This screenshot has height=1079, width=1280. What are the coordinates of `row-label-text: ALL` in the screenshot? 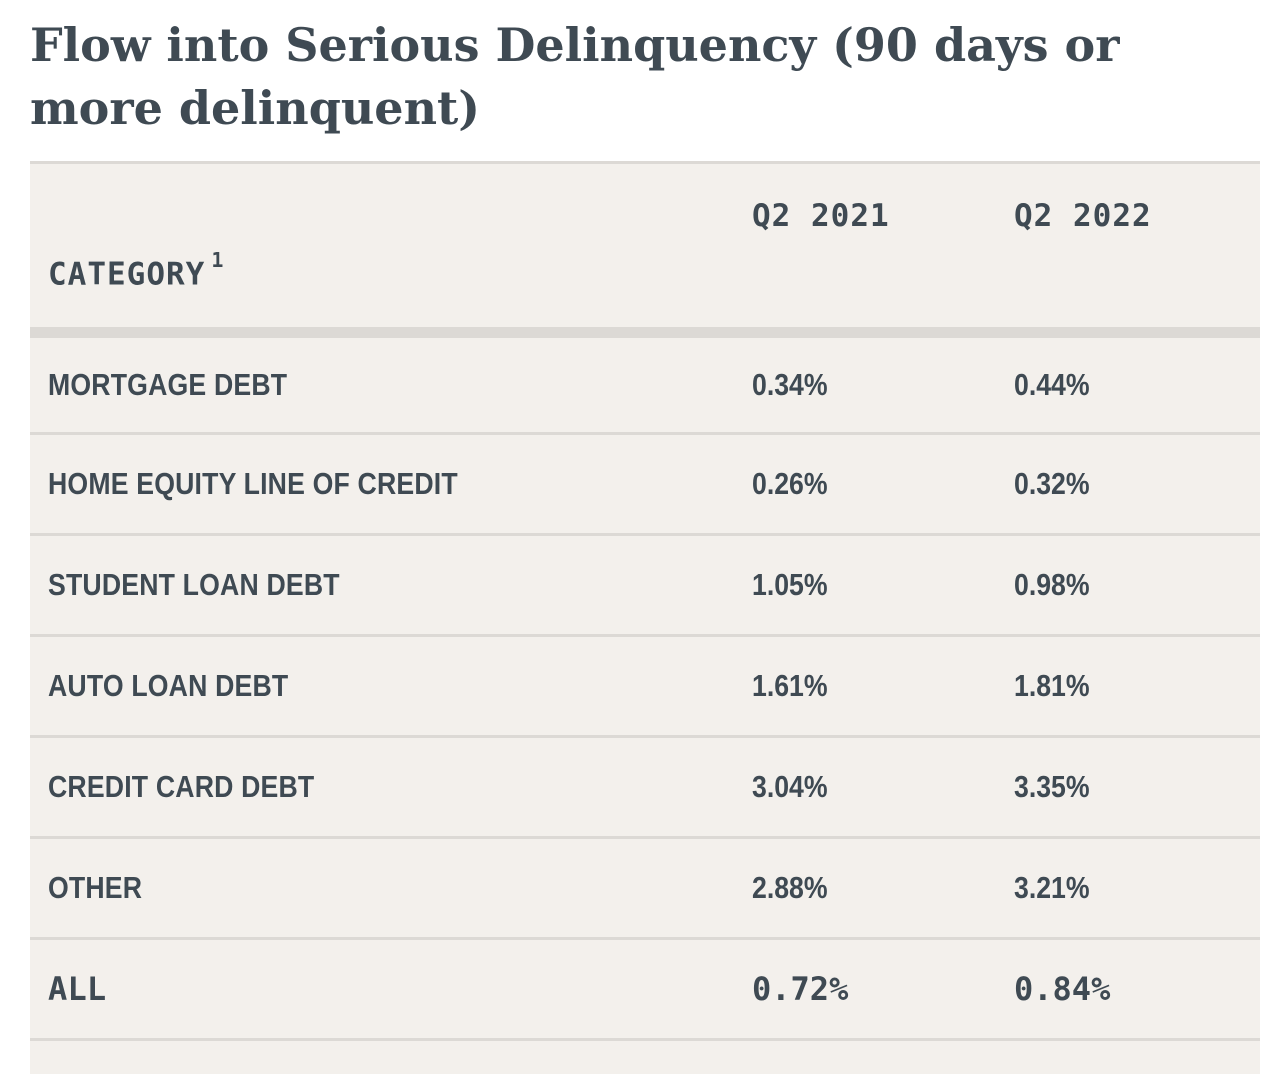 It's located at (77, 988).